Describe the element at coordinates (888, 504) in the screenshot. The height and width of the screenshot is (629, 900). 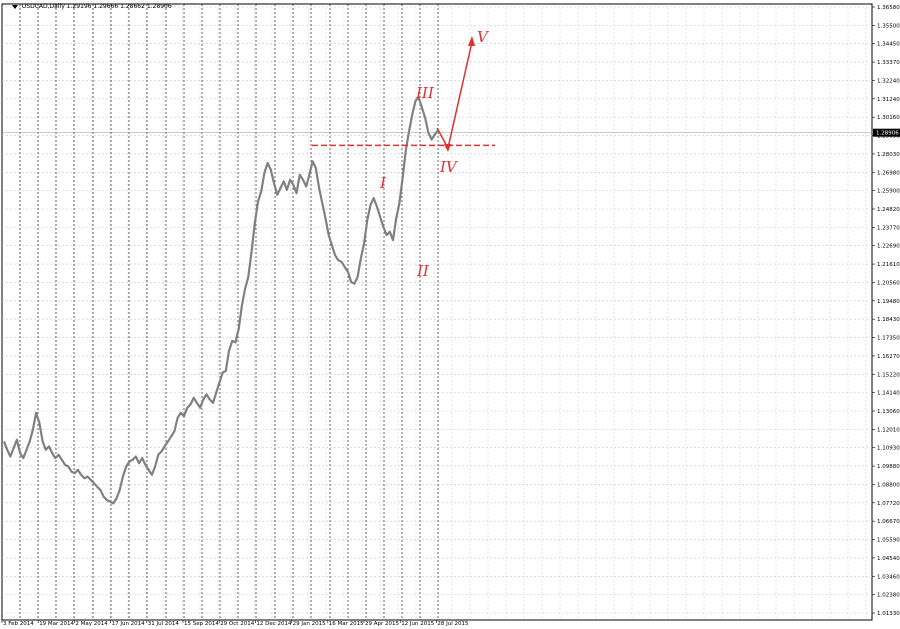
I see `price-scale-label: 1.07720` at that location.